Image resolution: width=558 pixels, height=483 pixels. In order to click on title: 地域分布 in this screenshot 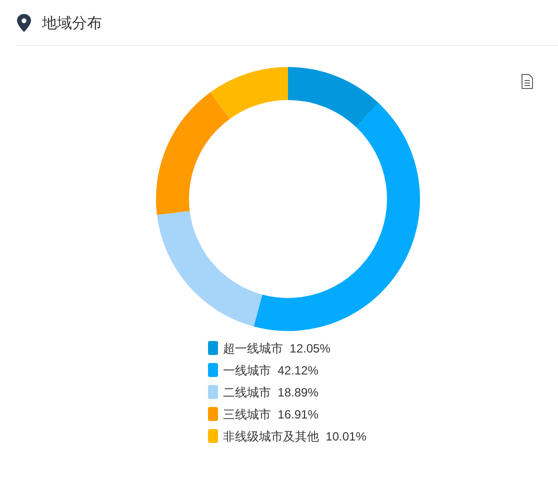, I will do `click(72, 23)`.